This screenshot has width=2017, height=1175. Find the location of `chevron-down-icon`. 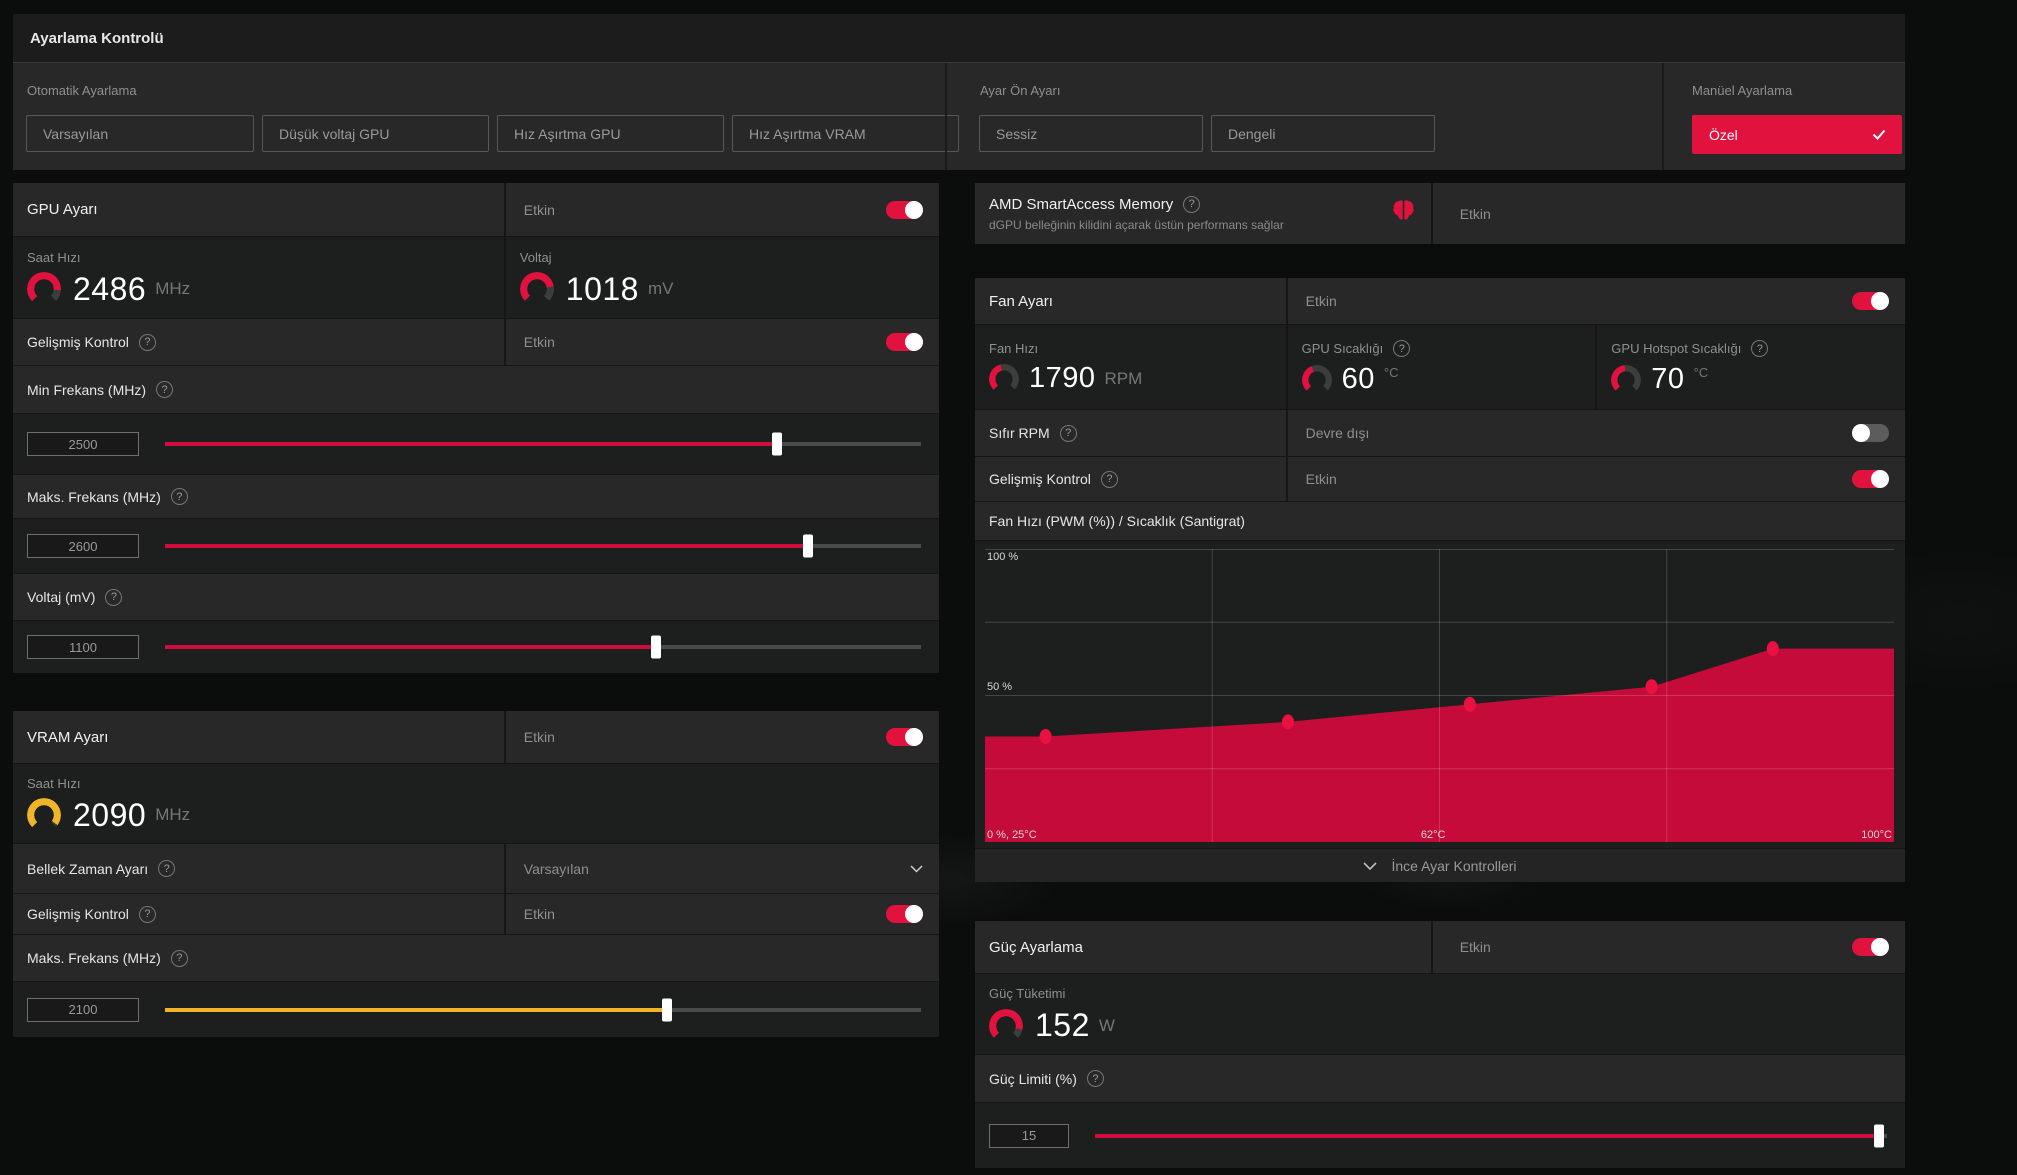

chevron-down-icon is located at coordinates (1370, 865).